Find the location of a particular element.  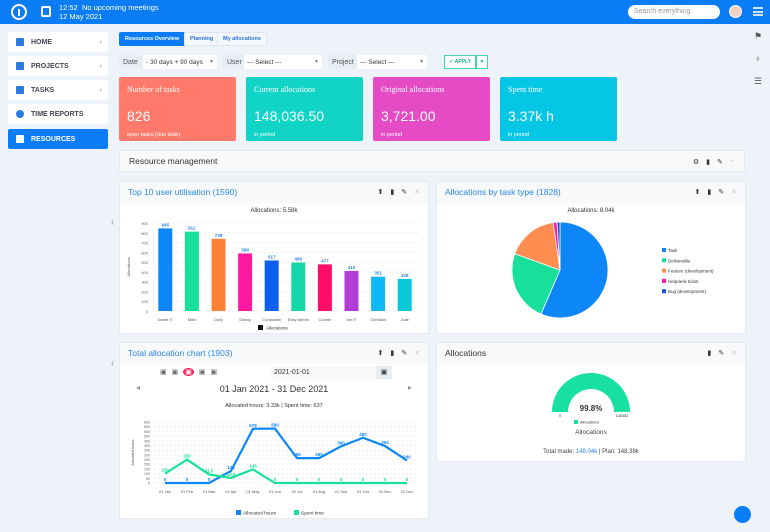

legend-label: Bug (development) is located at coordinates (687, 291).